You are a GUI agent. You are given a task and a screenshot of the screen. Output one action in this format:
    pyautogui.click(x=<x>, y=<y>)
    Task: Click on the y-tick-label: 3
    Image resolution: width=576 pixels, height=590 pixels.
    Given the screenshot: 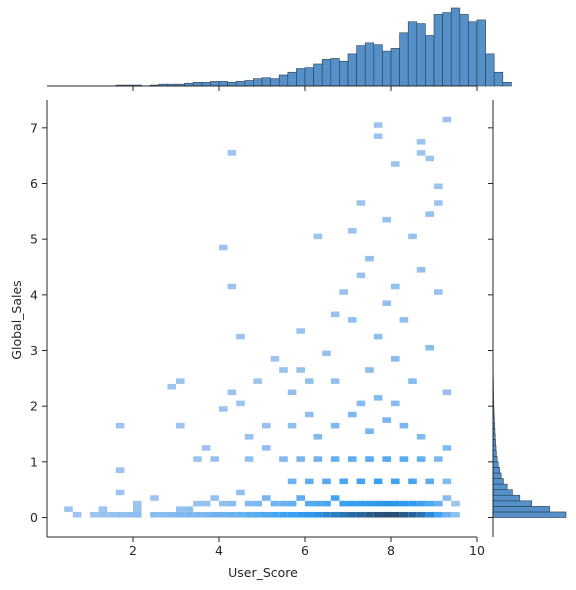 What is the action you would take?
    pyautogui.click(x=34, y=350)
    